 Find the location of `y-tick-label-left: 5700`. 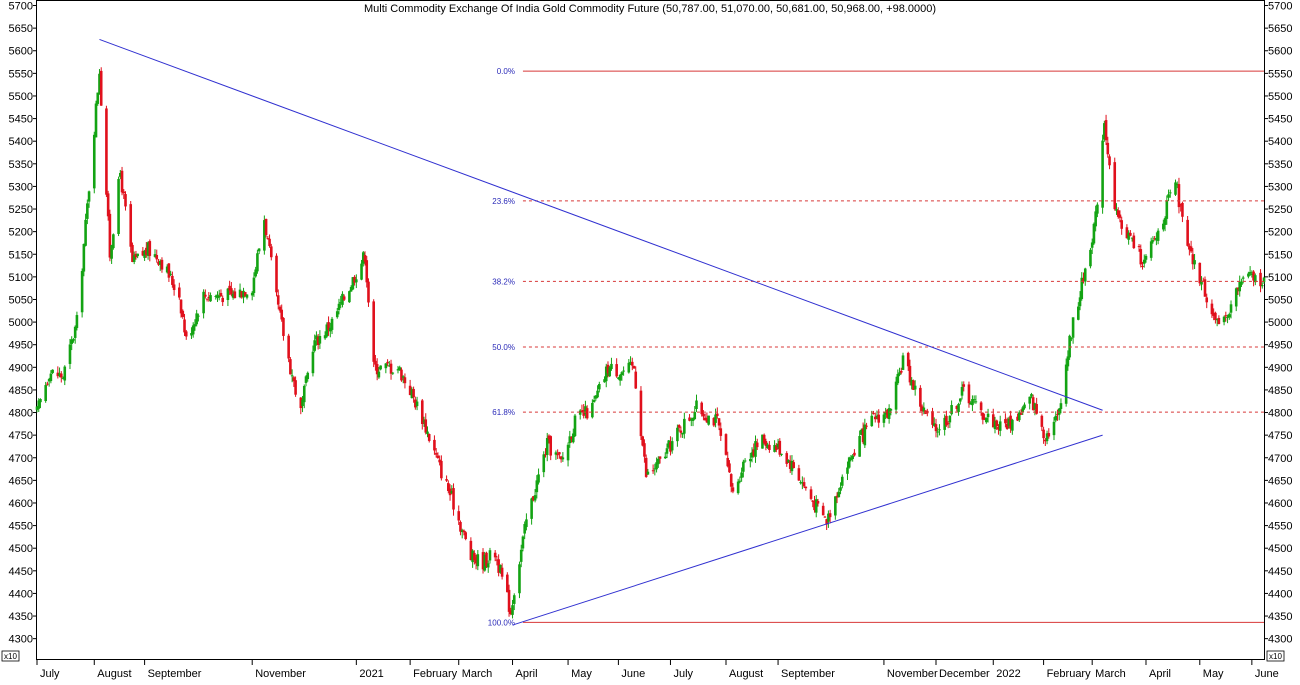

y-tick-label-left: 5700 is located at coordinates (21, 7).